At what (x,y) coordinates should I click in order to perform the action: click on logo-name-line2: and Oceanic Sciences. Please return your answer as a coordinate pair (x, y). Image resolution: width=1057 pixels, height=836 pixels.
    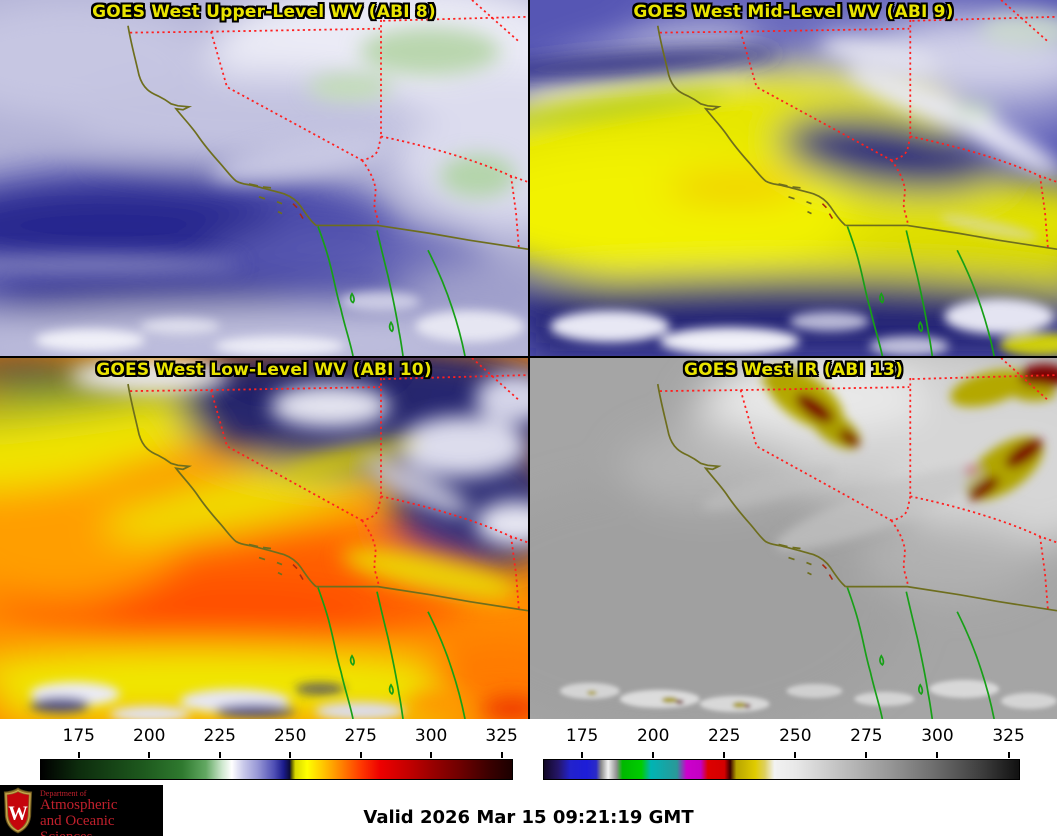
    Looking at the image, I should click on (77, 824).